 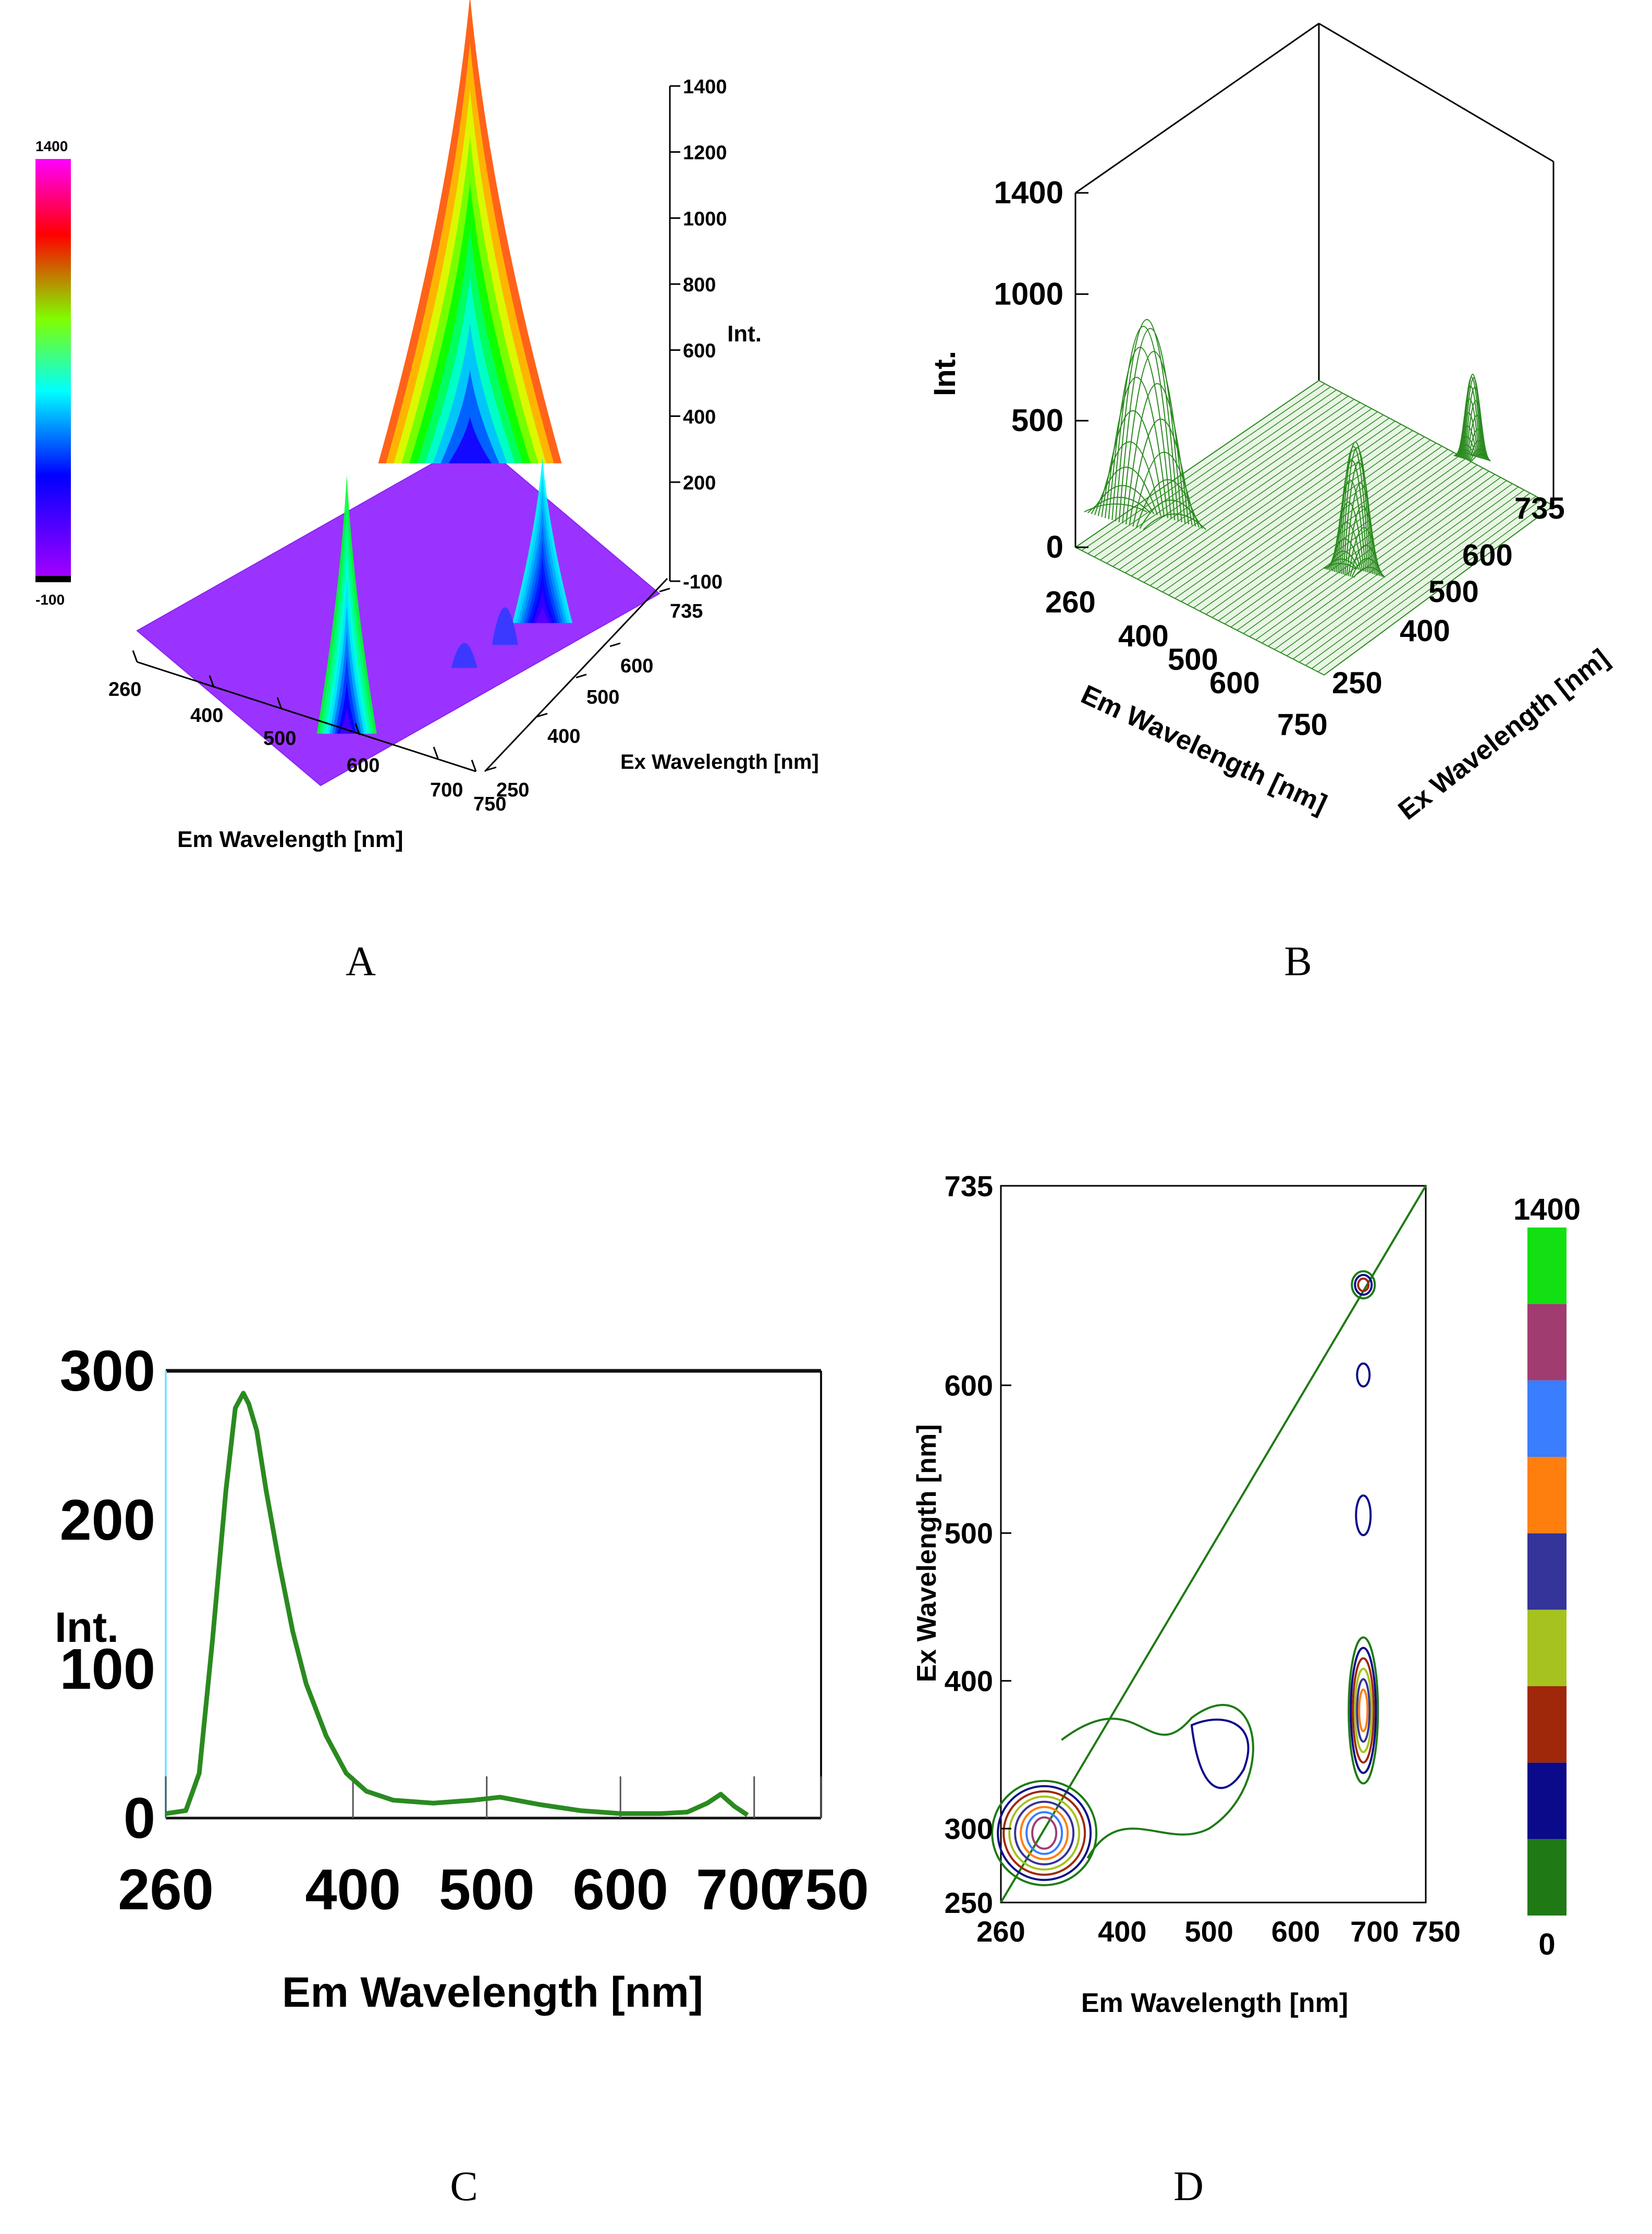 I want to click on x-tick-label-d-5: 750, so click(x=1436, y=1931).